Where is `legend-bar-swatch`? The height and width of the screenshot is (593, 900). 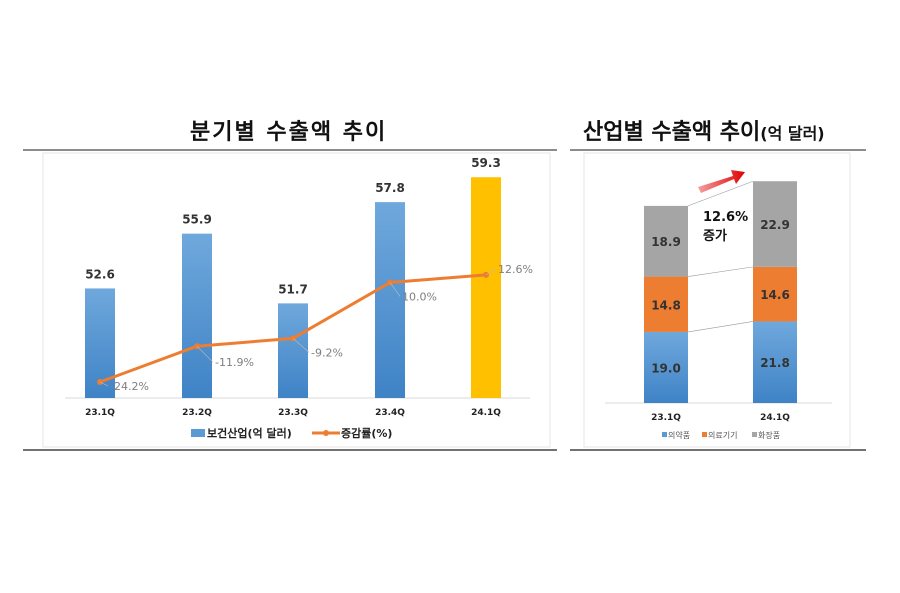
legend-bar-swatch is located at coordinates (198, 433).